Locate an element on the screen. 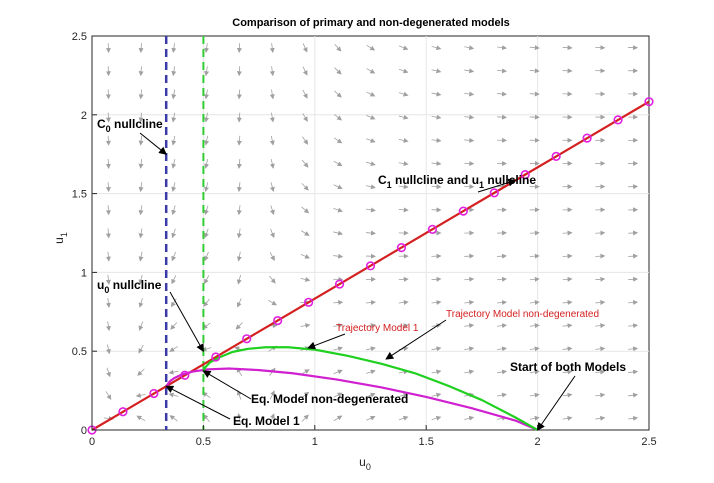 This screenshot has width=714, height=483. annotation-eq-model-non-degenerated: Eq. Model non-degenerated is located at coordinates (329, 399).